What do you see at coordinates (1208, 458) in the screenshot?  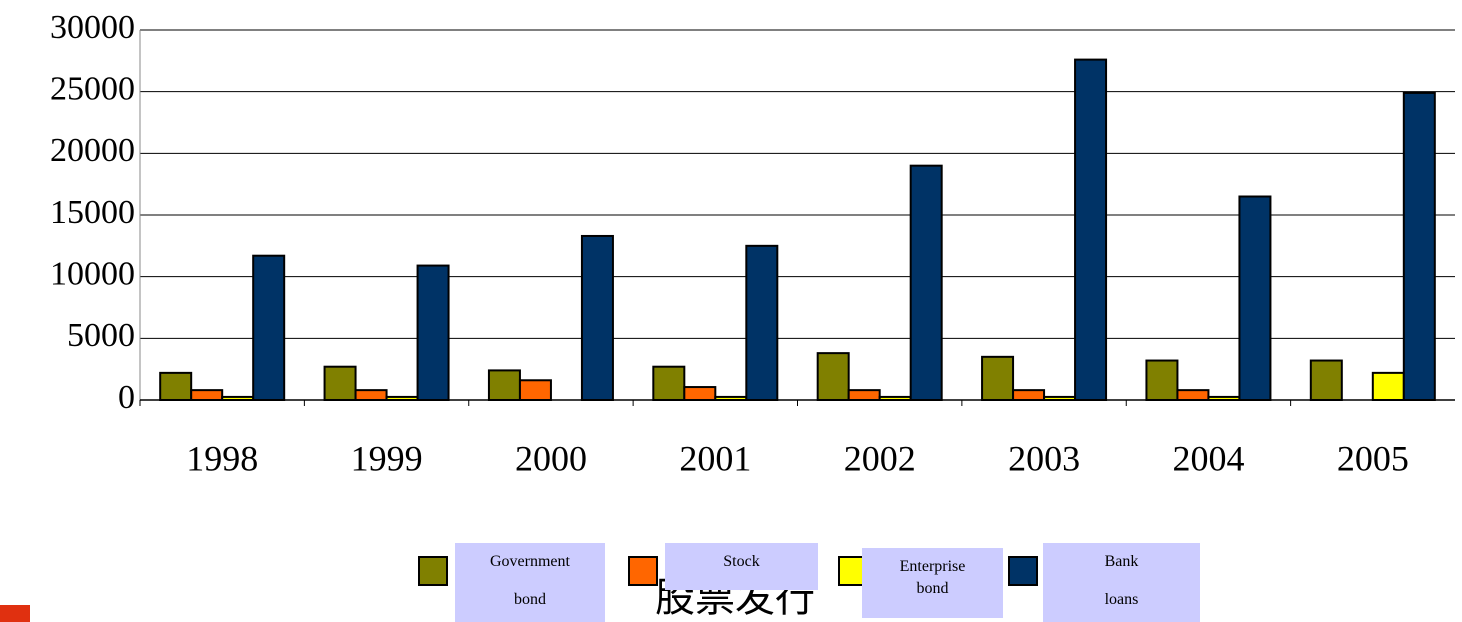 I see `x-tick-label: 2004` at bounding box center [1208, 458].